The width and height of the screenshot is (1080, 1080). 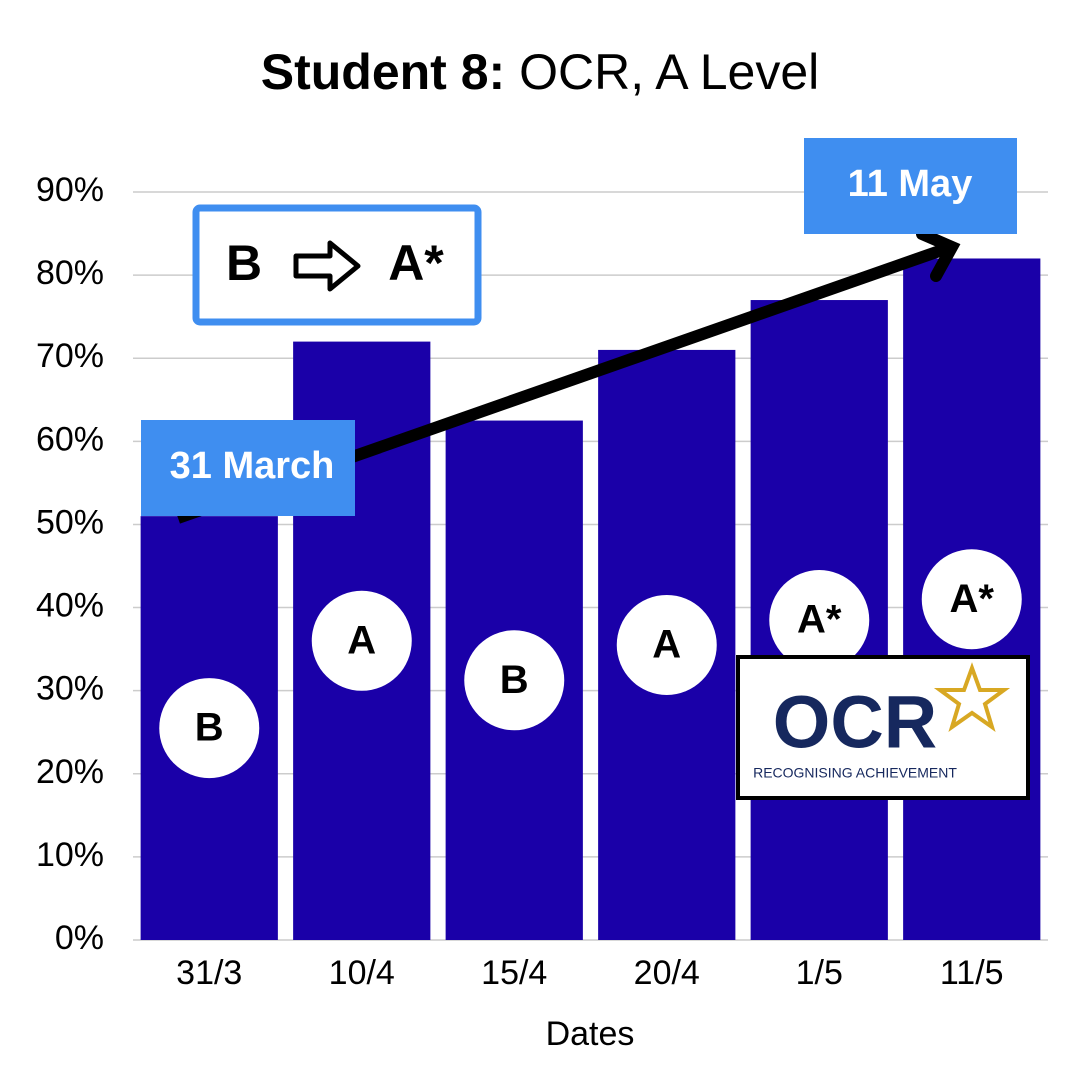 What do you see at coordinates (416, 263) in the screenshot?
I see `to-grade: A*` at bounding box center [416, 263].